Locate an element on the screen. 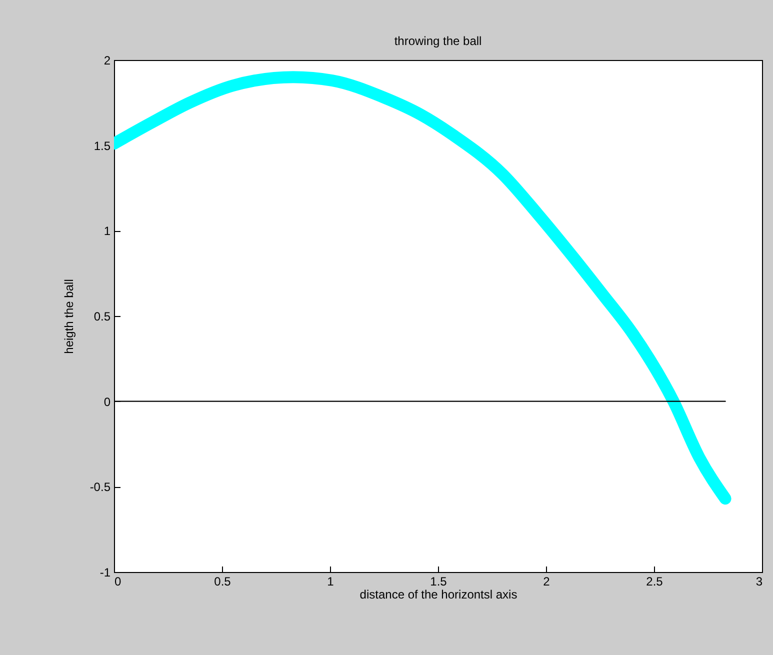 Image resolution: width=773 pixels, height=655 pixels. y-tick-label: 1.5 is located at coordinates (102, 145).